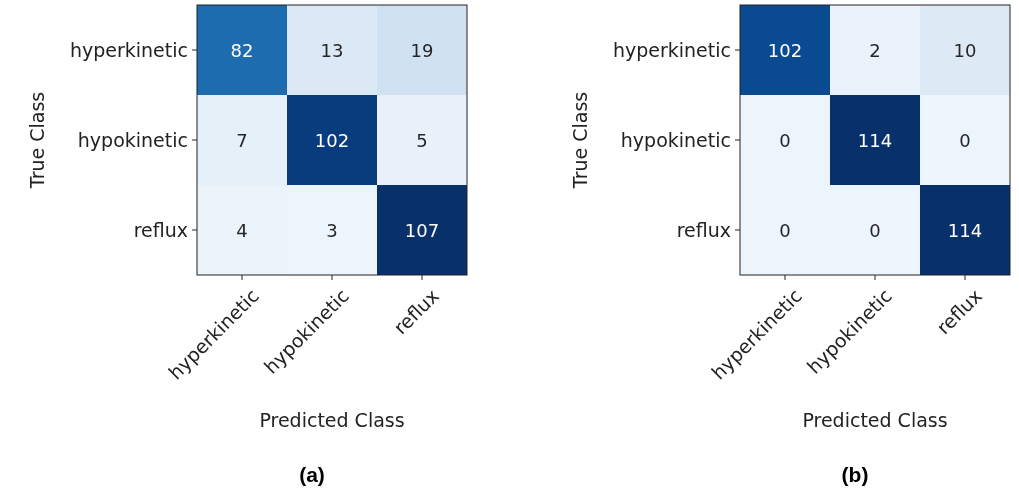  What do you see at coordinates (422, 140) in the screenshot?
I see `data-label: 5` at bounding box center [422, 140].